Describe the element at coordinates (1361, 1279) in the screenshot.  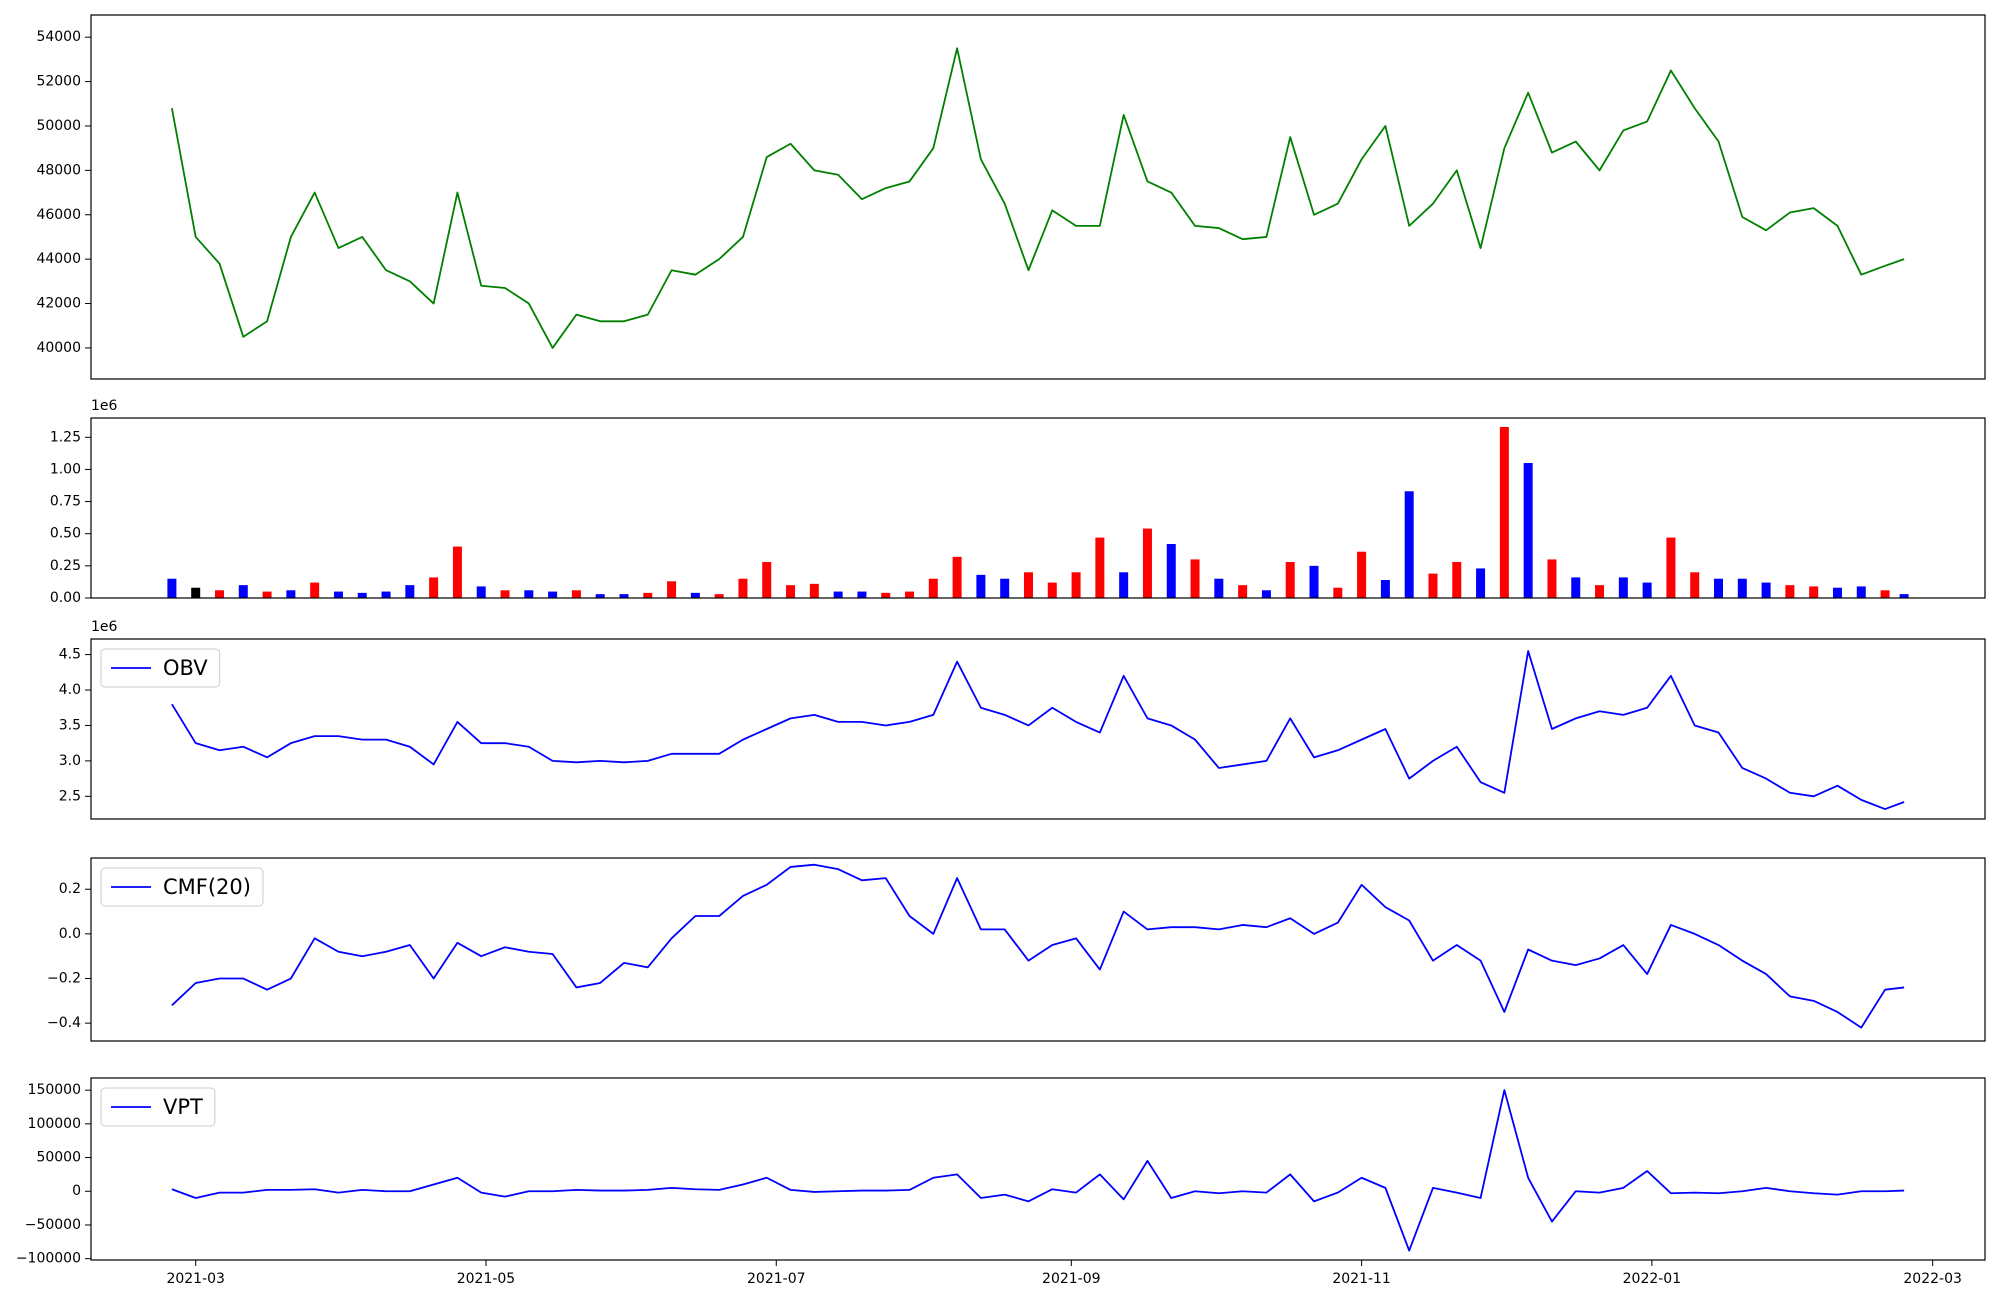
I see `x-tick-label: 2021-11` at that location.